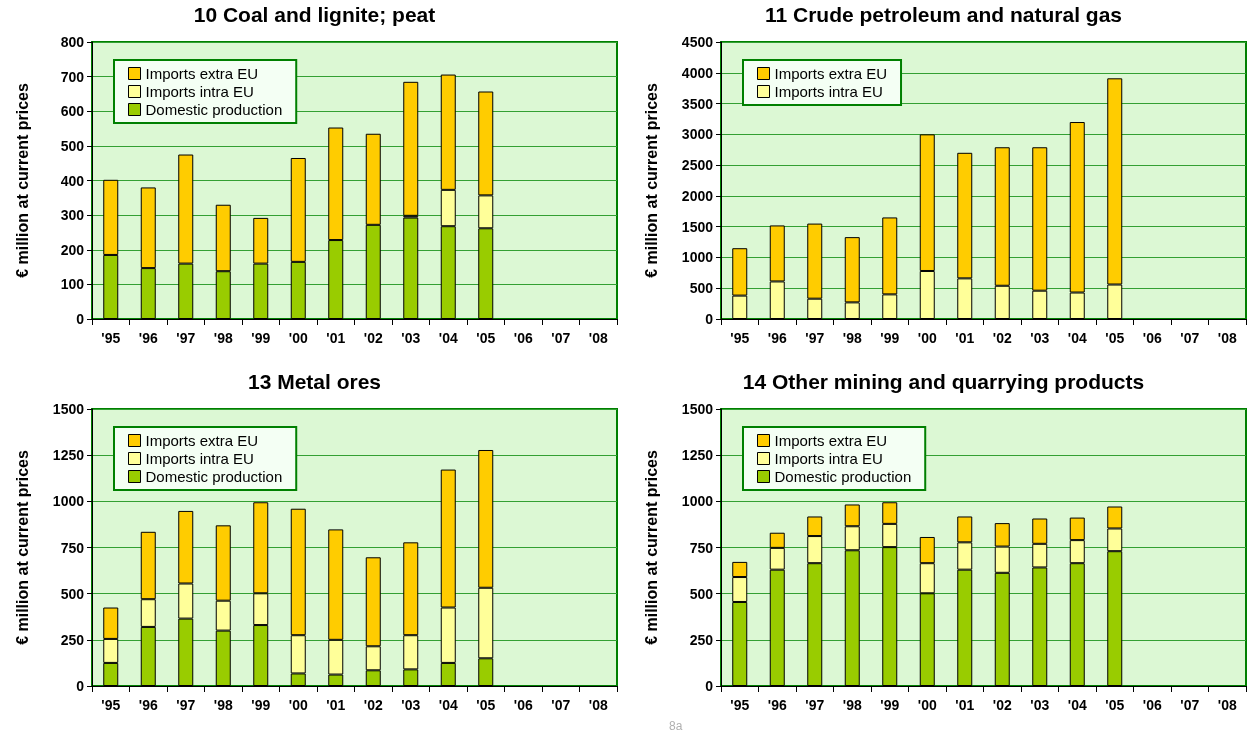  I want to click on y-tick-label: 2500, so click(697, 165).